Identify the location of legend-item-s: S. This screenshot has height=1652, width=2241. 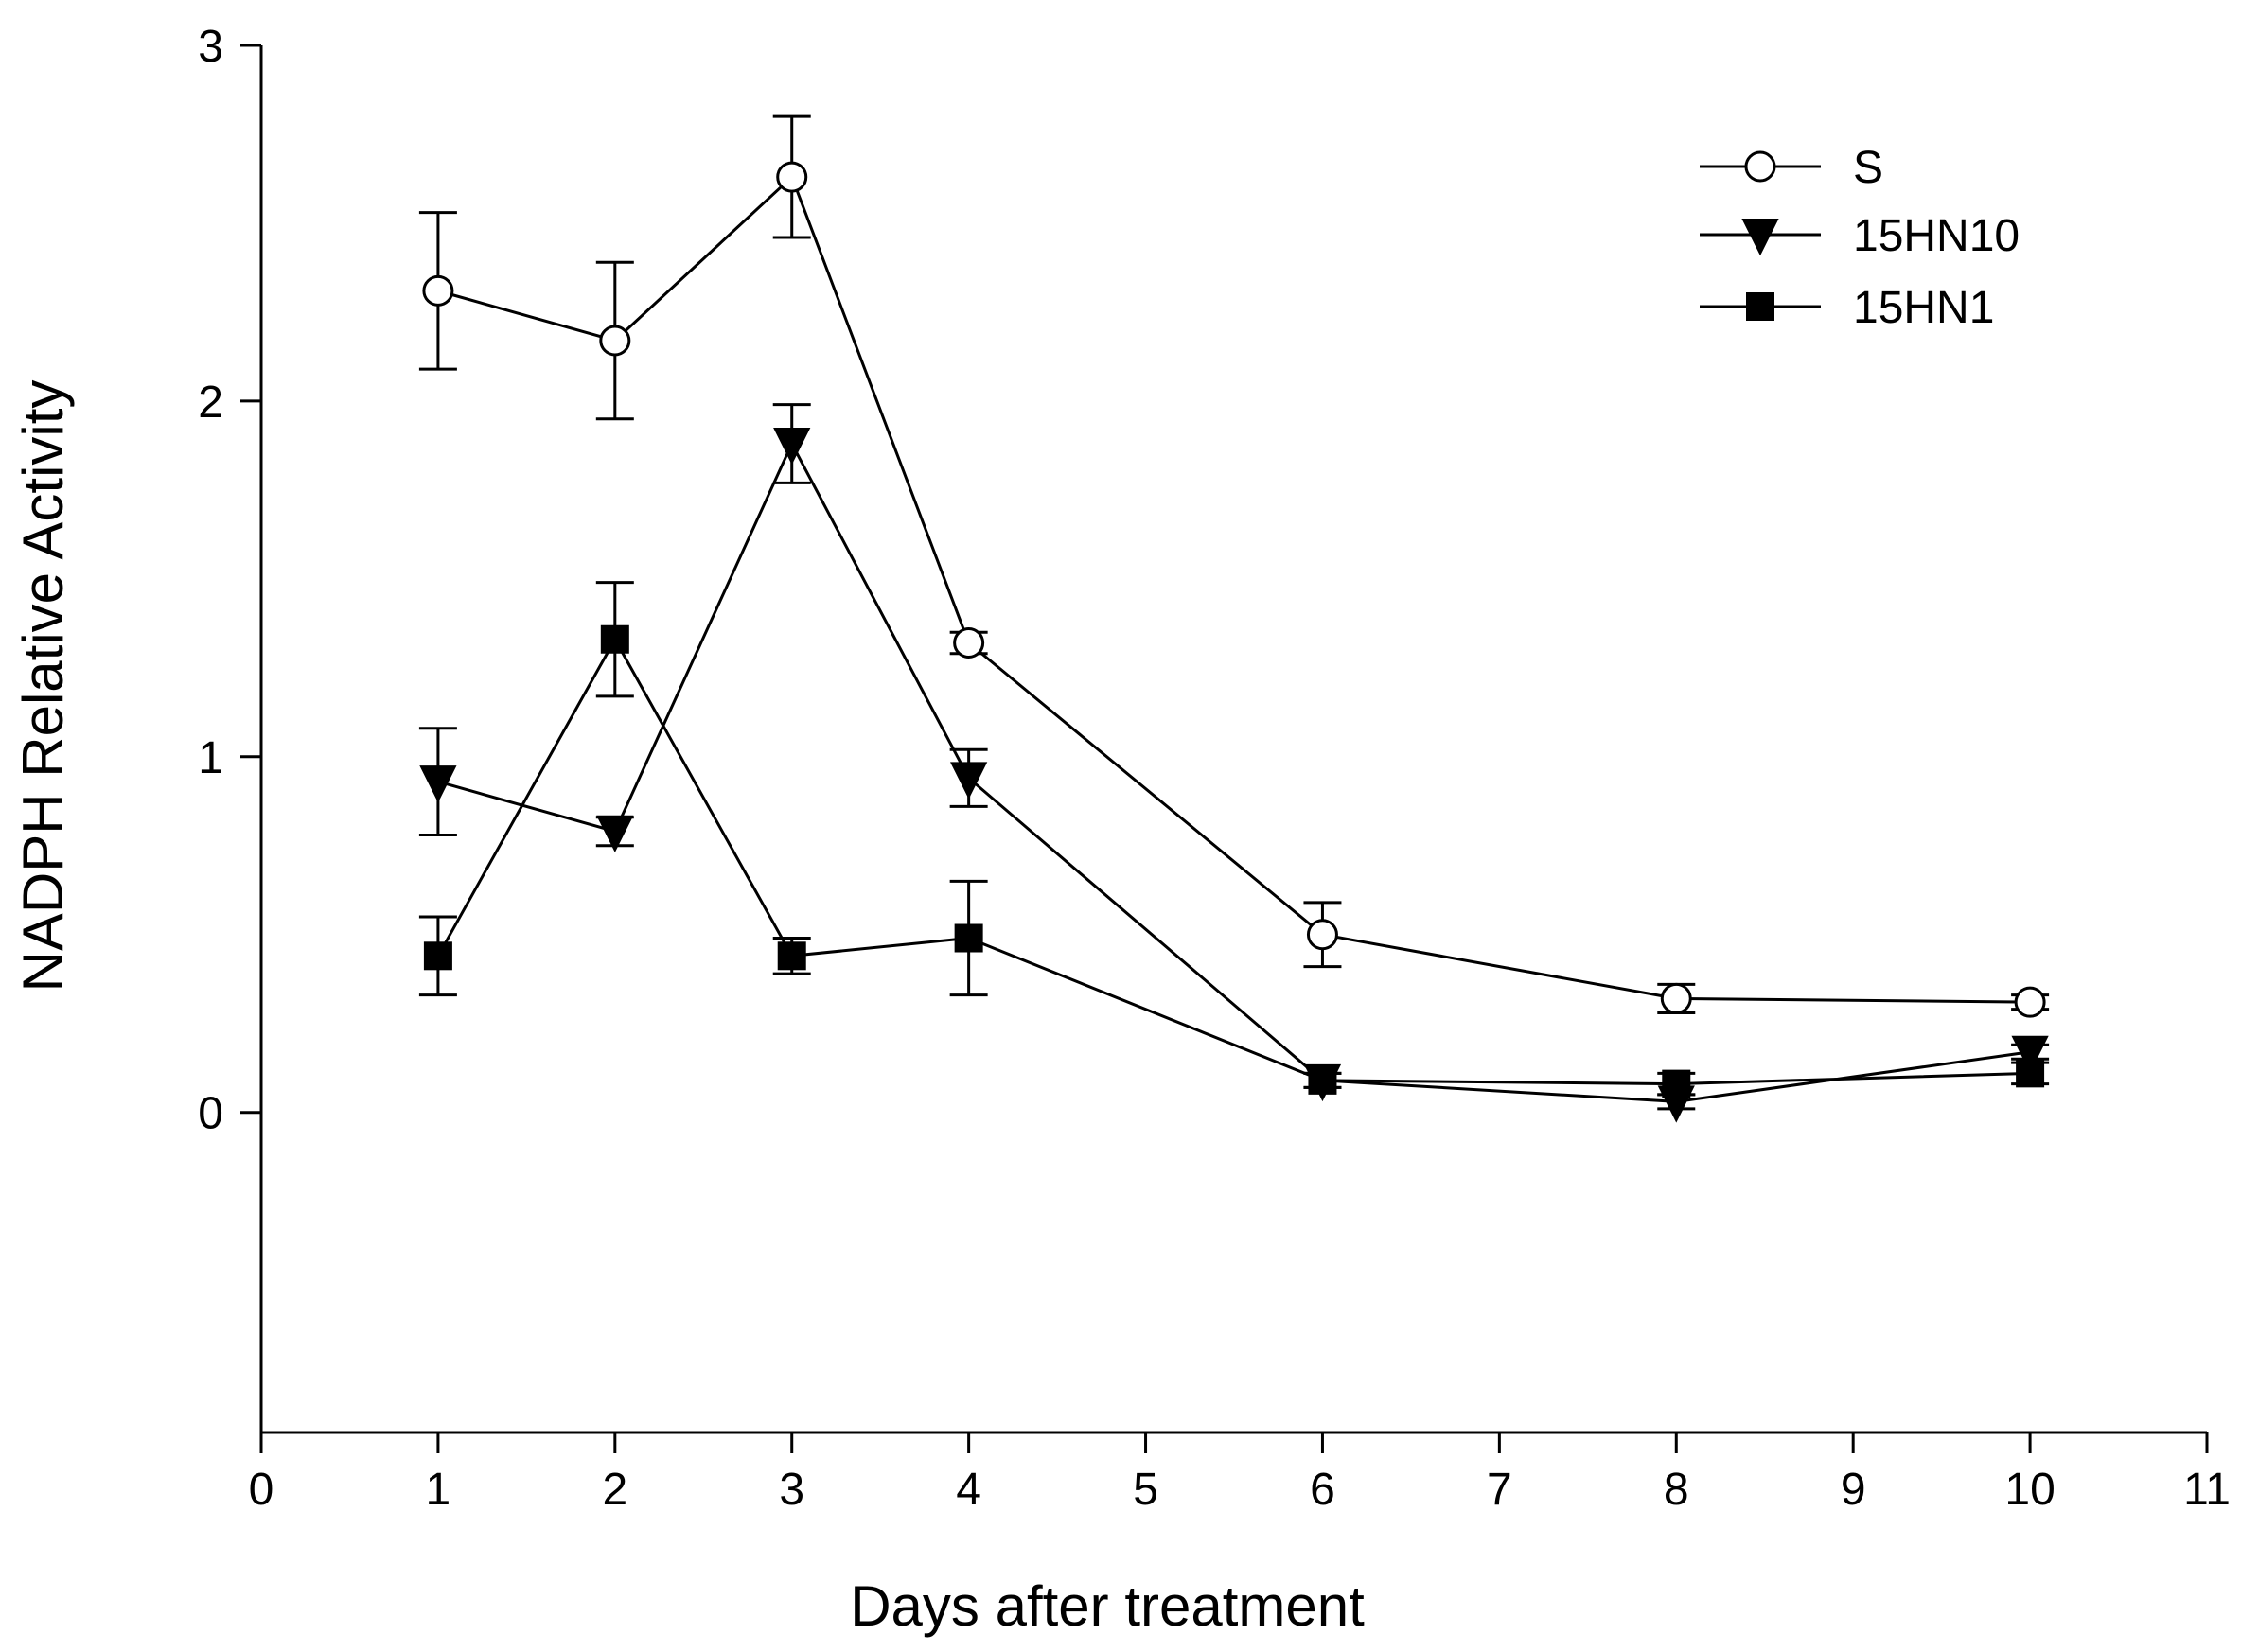
(1791, 168).